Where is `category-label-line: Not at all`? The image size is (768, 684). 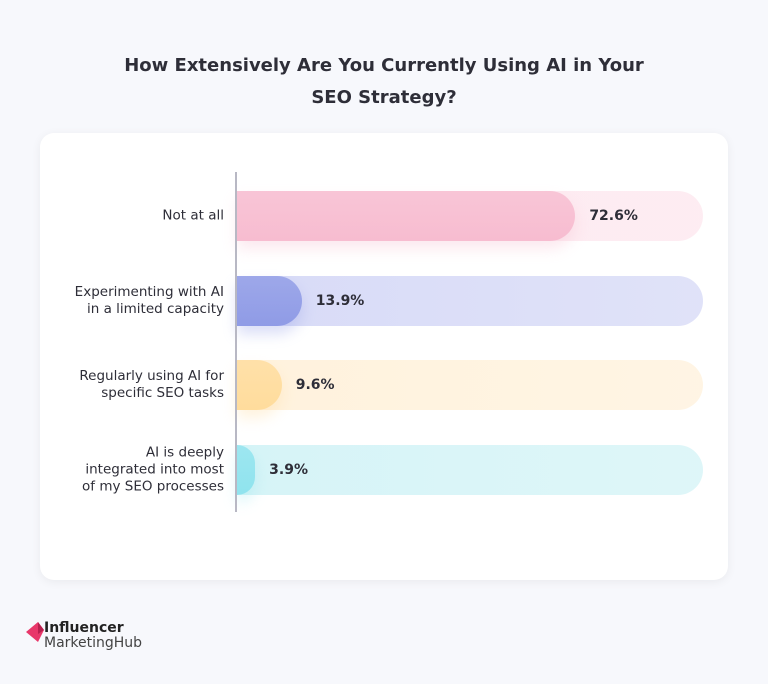 category-label-line: Not at all is located at coordinates (193, 215).